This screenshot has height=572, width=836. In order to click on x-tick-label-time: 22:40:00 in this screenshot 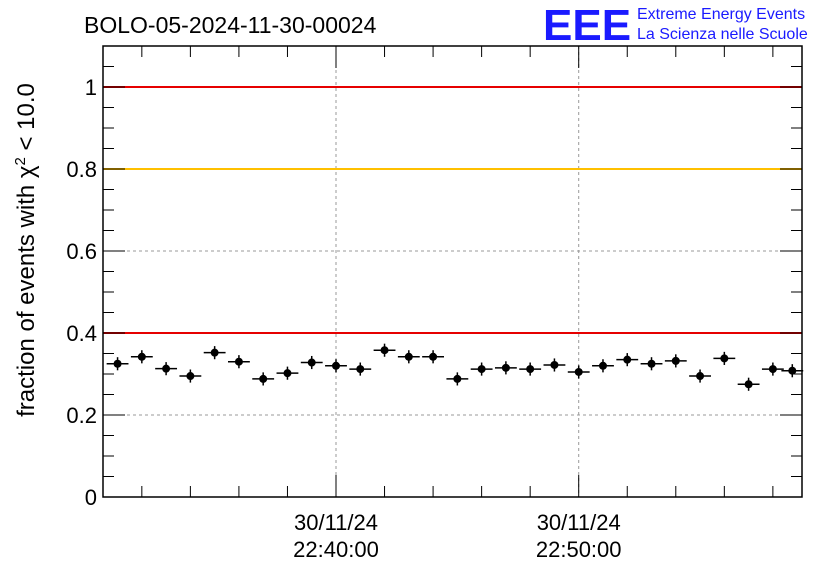, I will do `click(336, 549)`.